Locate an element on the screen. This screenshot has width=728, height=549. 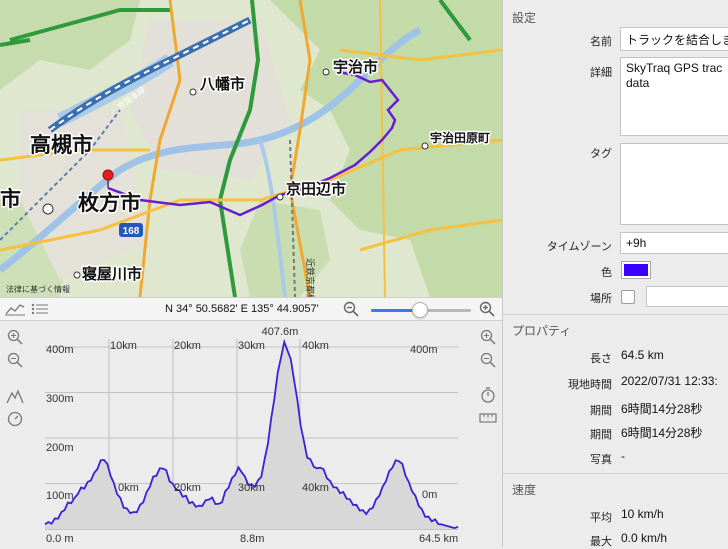
city-label-ujitawara: 宇治田原町 is located at coordinates (460, 137).